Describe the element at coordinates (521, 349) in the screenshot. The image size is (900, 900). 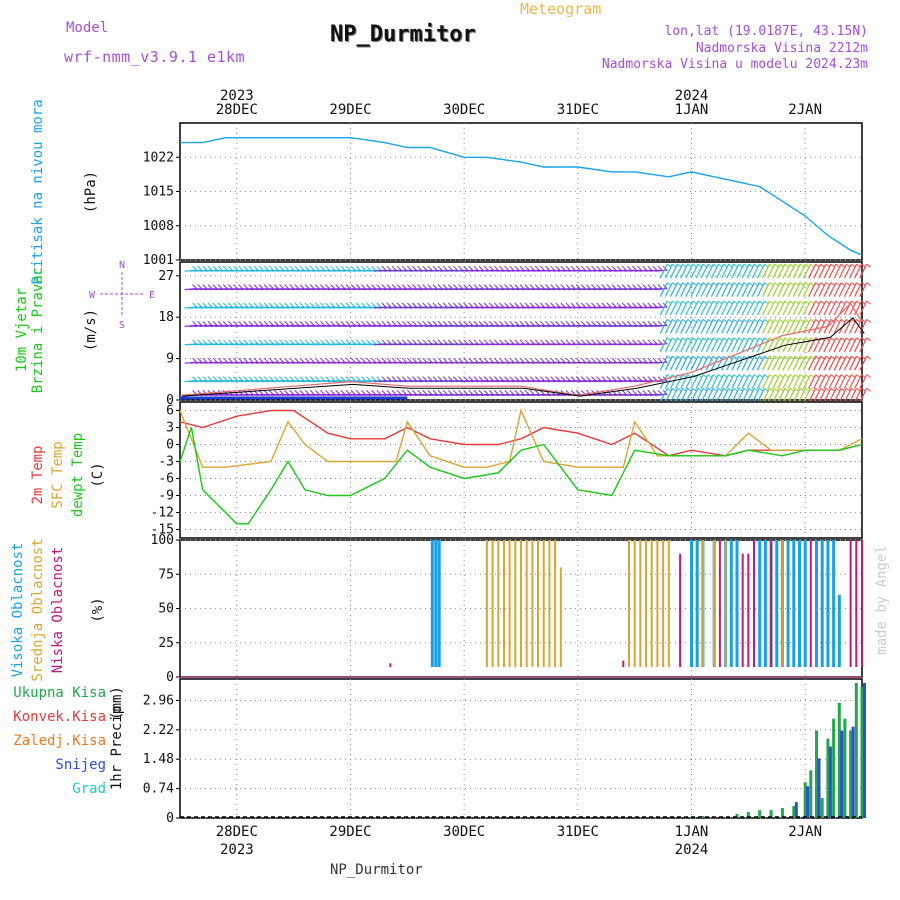
I see `wind-speed-line` at that location.